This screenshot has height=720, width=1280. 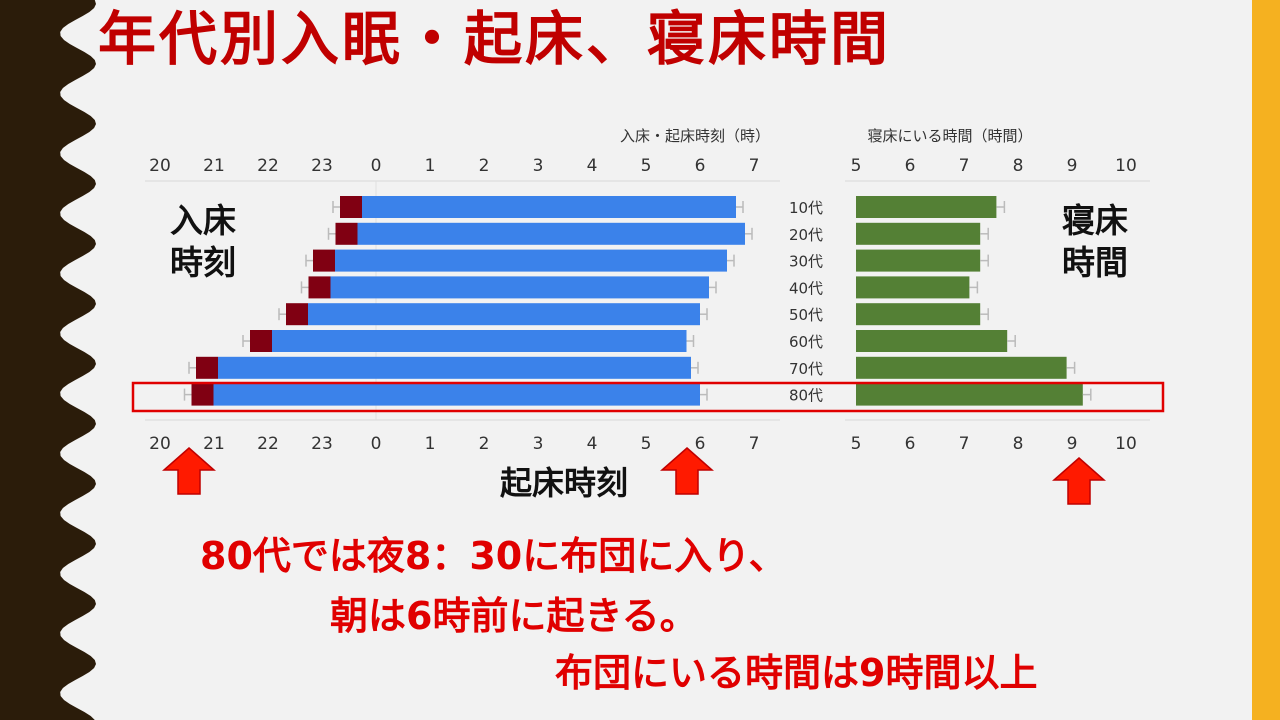 I want to click on bedtime-label: 入床 時刻, so click(x=203, y=242).